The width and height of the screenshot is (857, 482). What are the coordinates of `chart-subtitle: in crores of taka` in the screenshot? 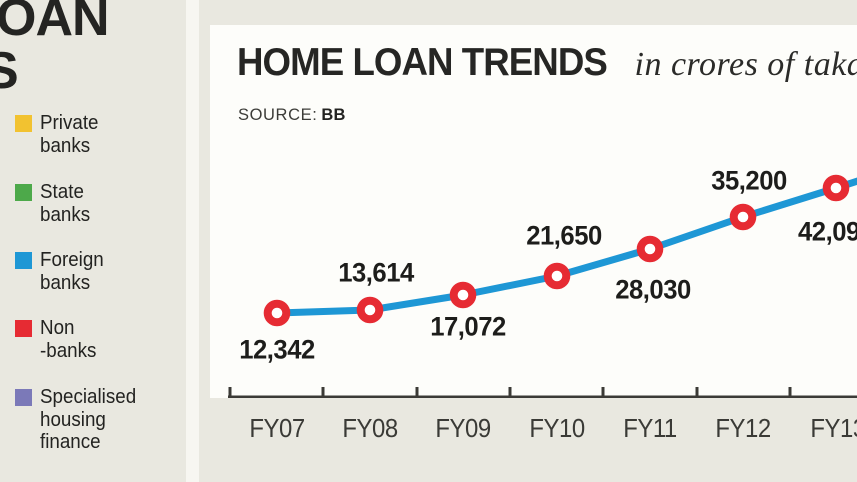 It's located at (745, 64).